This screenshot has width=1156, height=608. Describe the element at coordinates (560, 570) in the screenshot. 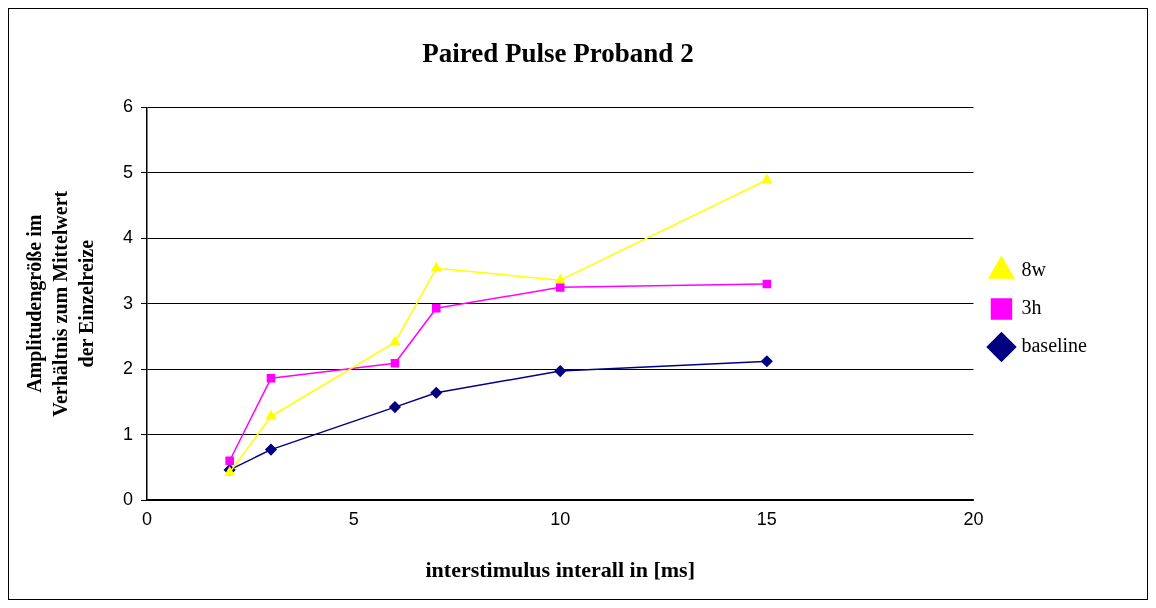

I see `x-axis-title: interstimulus interall in [ms]` at that location.